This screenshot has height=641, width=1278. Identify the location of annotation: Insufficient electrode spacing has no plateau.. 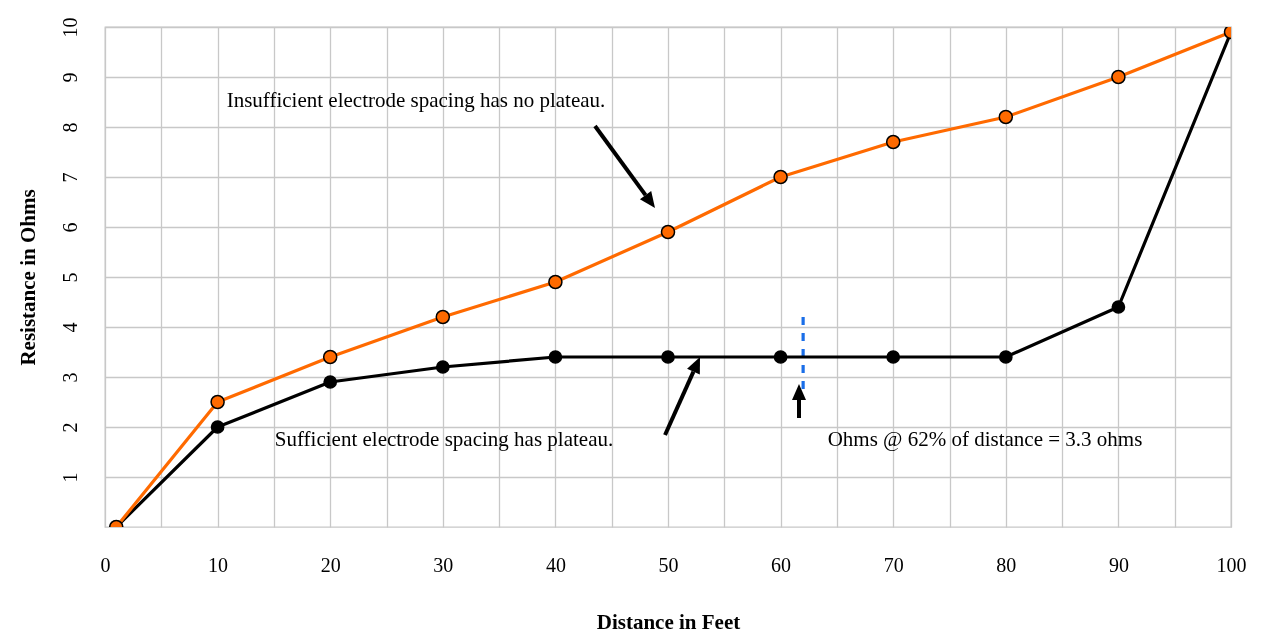
(416, 100).